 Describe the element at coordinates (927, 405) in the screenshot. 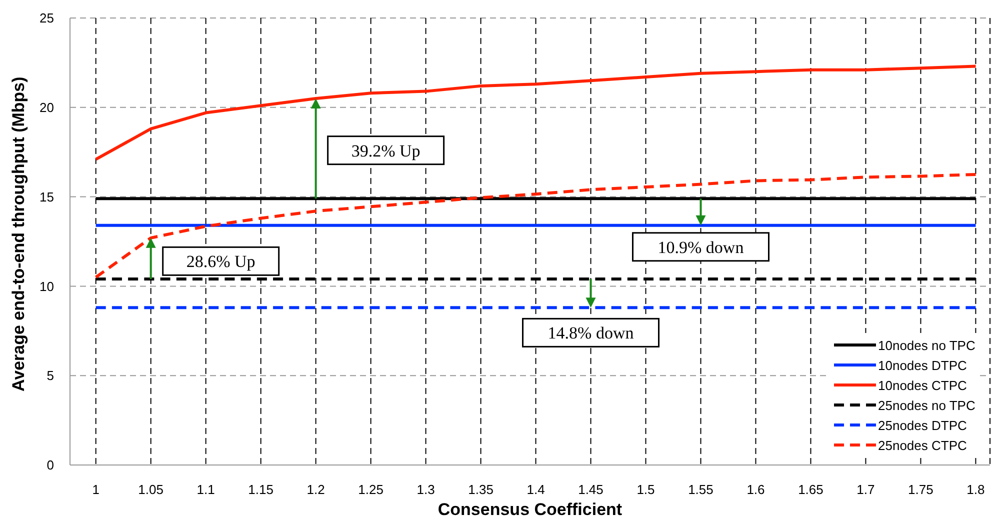

I see `legend-label: 25nodes no TPC` at that location.